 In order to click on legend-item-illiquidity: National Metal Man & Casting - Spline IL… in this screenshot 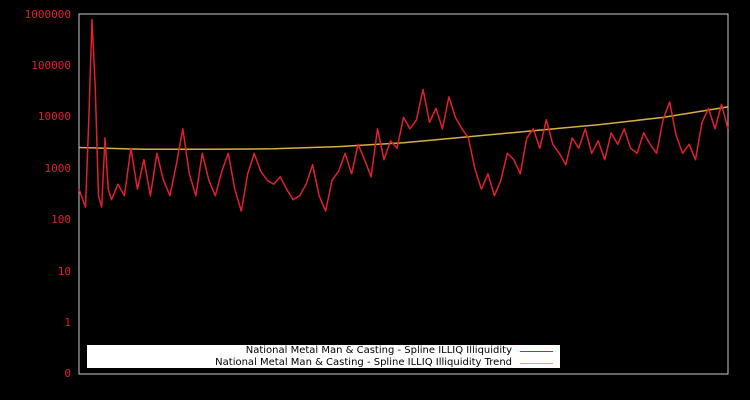, I will do `click(403, 351)`.